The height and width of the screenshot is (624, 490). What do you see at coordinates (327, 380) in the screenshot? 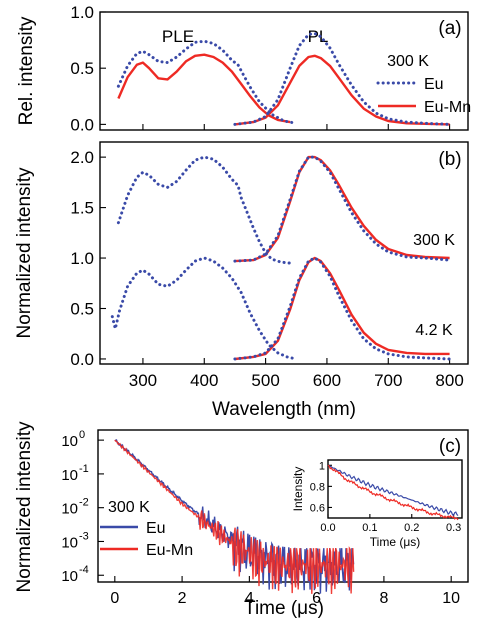
I see `x-tick-label: 600` at bounding box center [327, 380].